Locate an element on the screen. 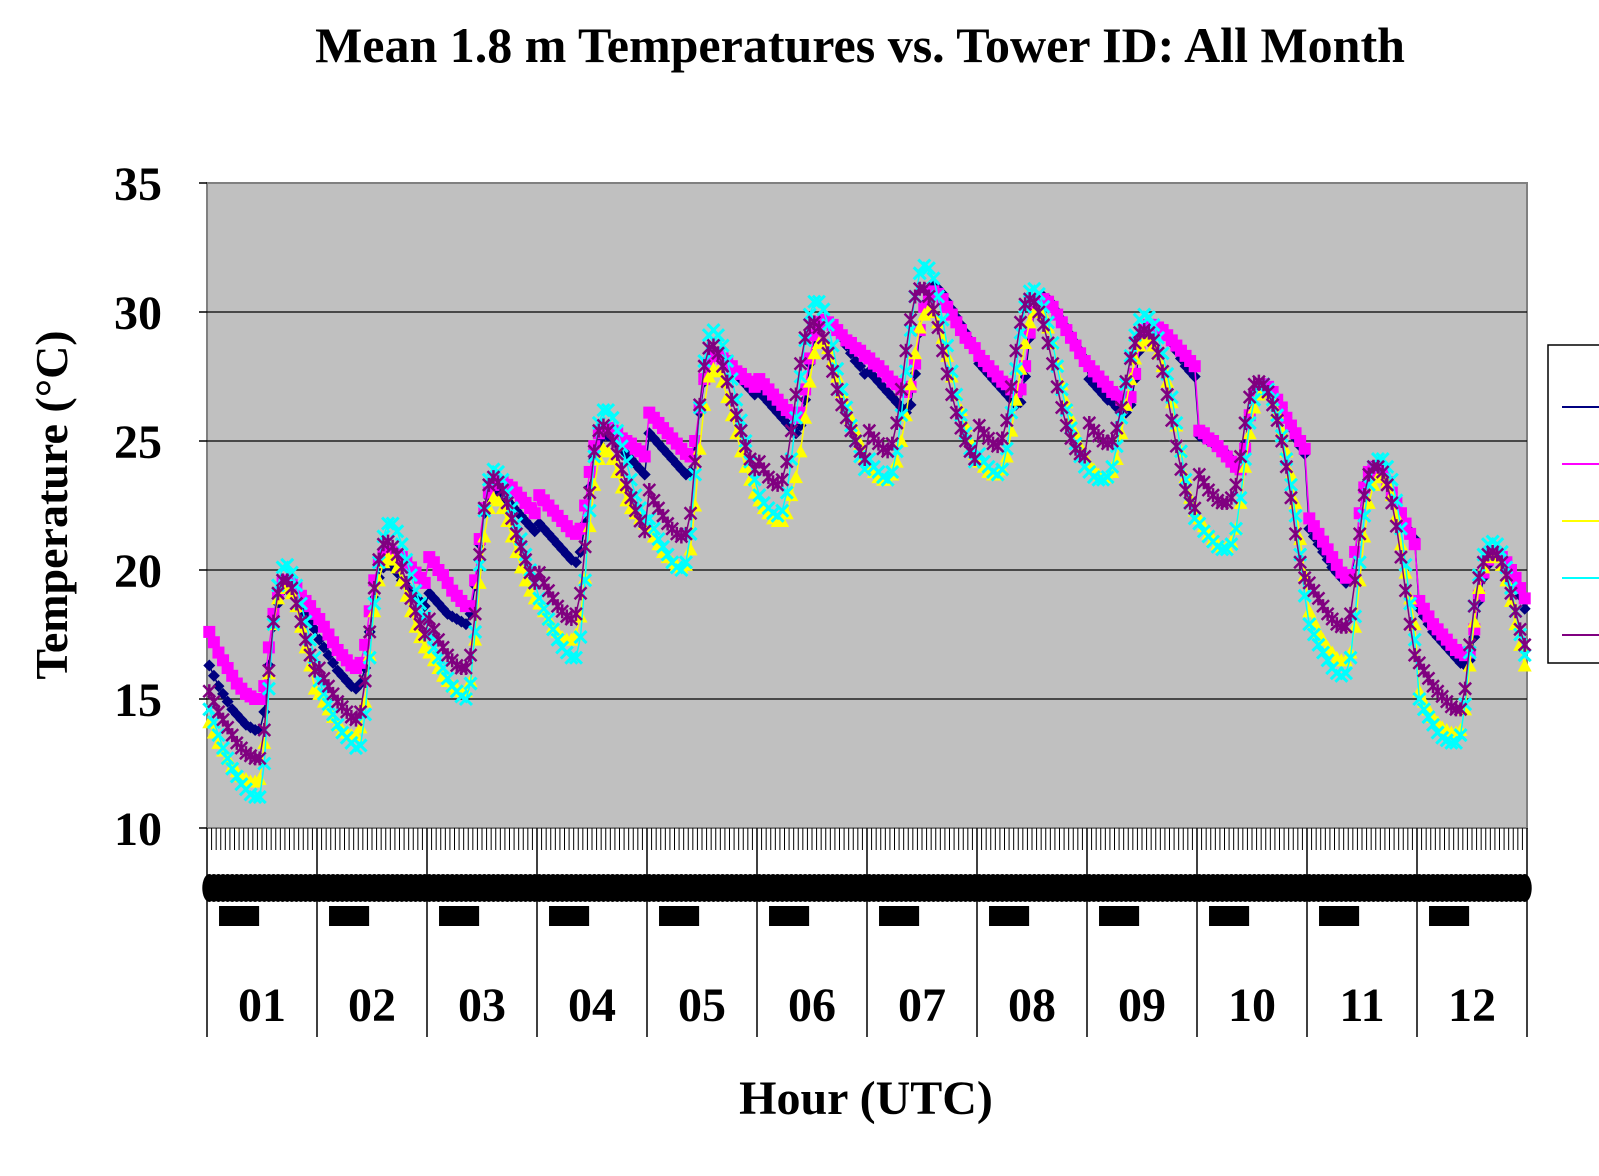 The height and width of the screenshot is (1176, 1599). y-tick-label: 15 is located at coordinates (138, 700).